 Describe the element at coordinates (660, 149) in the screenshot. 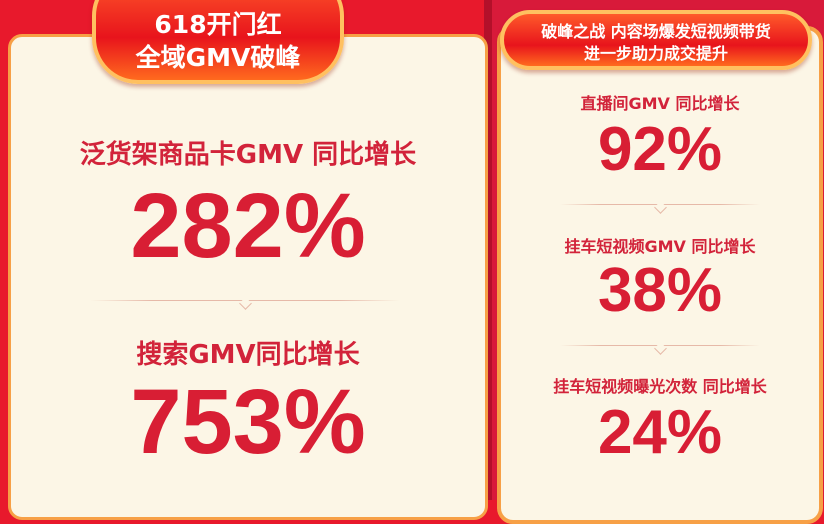

I see `stat-value: 92%` at that location.